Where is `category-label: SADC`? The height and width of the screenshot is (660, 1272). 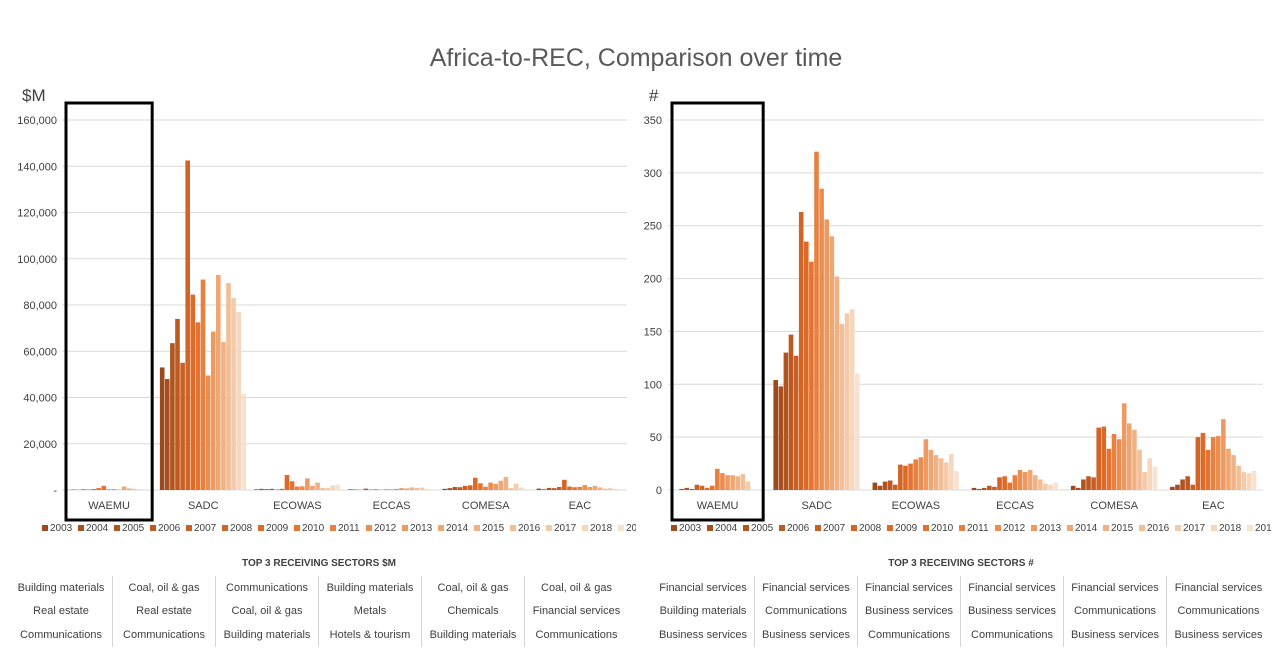 category-label: SADC is located at coordinates (203, 506).